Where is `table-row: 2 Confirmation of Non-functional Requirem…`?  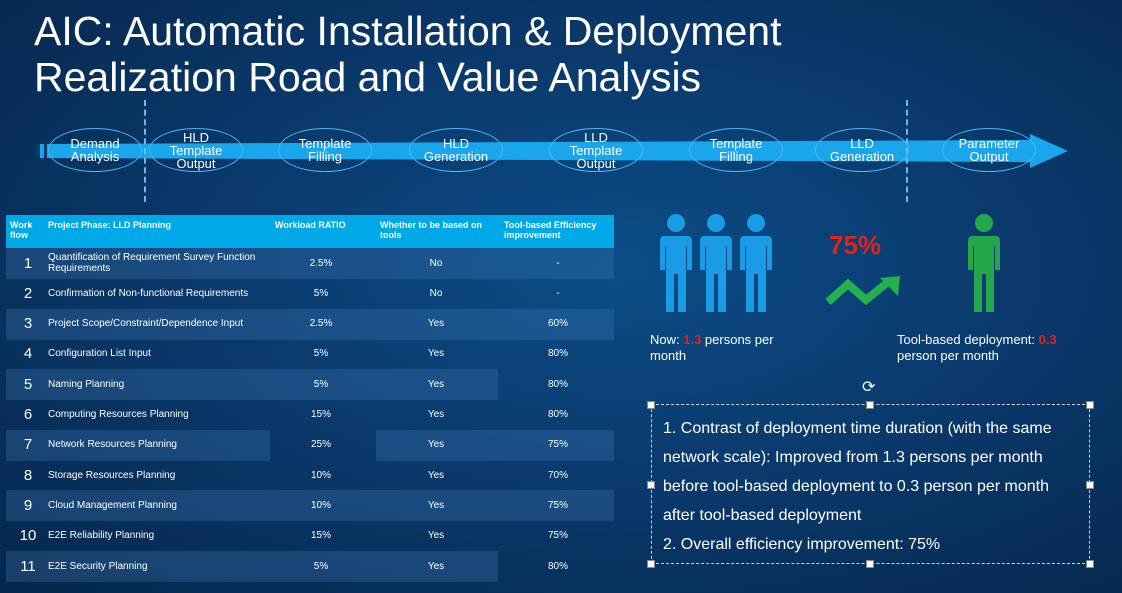
table-row: 2 Confirmation of Non-functional Requirem… is located at coordinates (310, 293).